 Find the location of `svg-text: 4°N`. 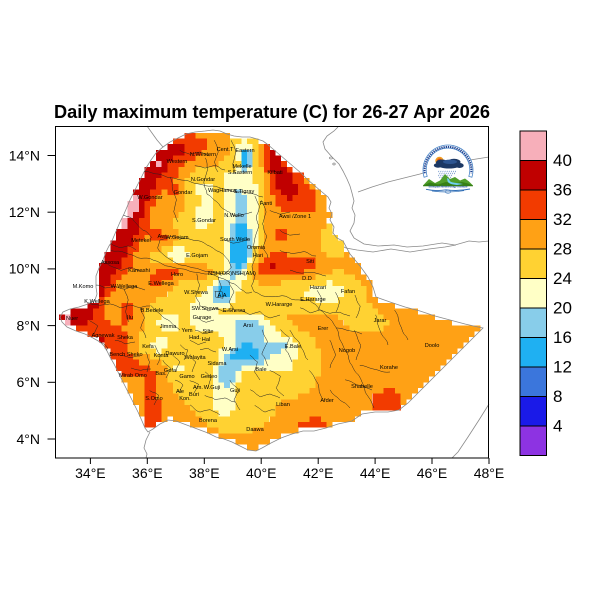

svg-text: 4°N is located at coordinates (29, 439).